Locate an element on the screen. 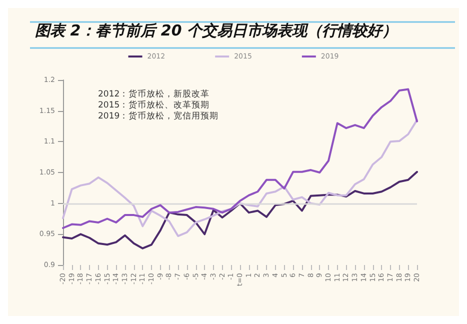  chart-title: 图表 2：春节前后 20 个交易日市场表现（行情较好） is located at coordinates (216, 31).